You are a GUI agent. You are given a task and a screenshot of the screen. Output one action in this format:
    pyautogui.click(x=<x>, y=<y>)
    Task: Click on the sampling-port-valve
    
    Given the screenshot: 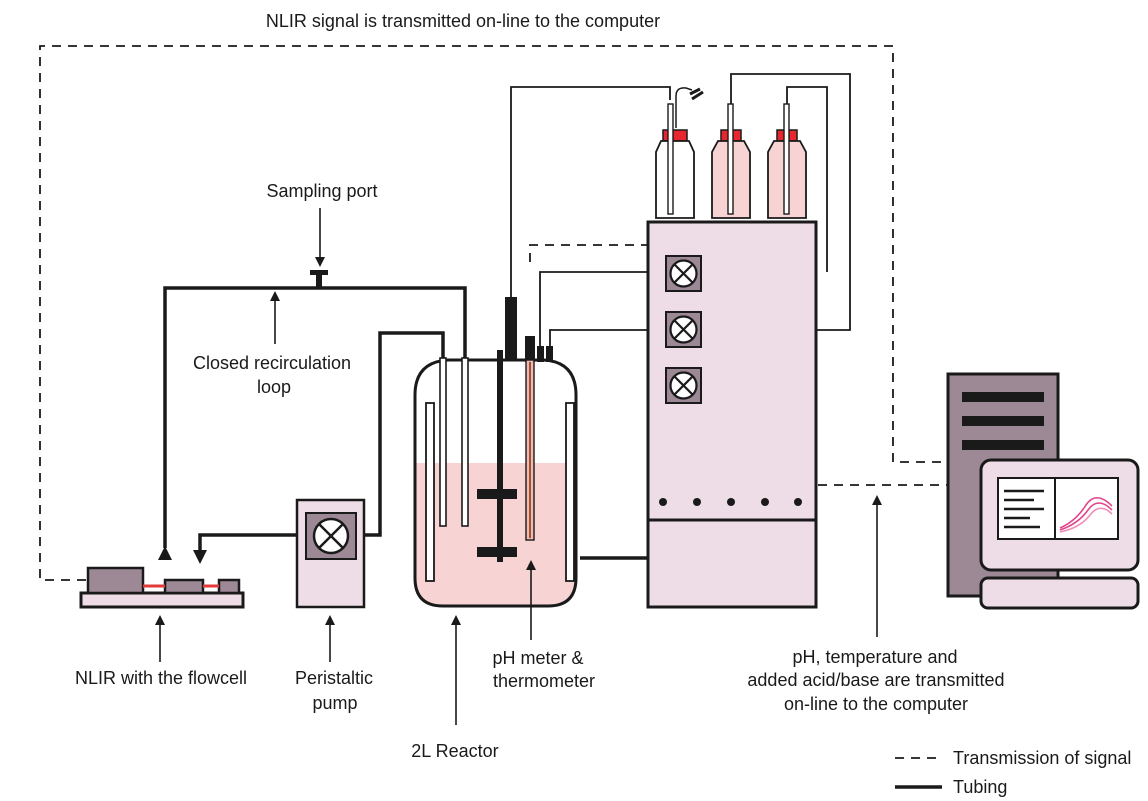 What is the action you would take?
    pyautogui.click(x=319, y=279)
    